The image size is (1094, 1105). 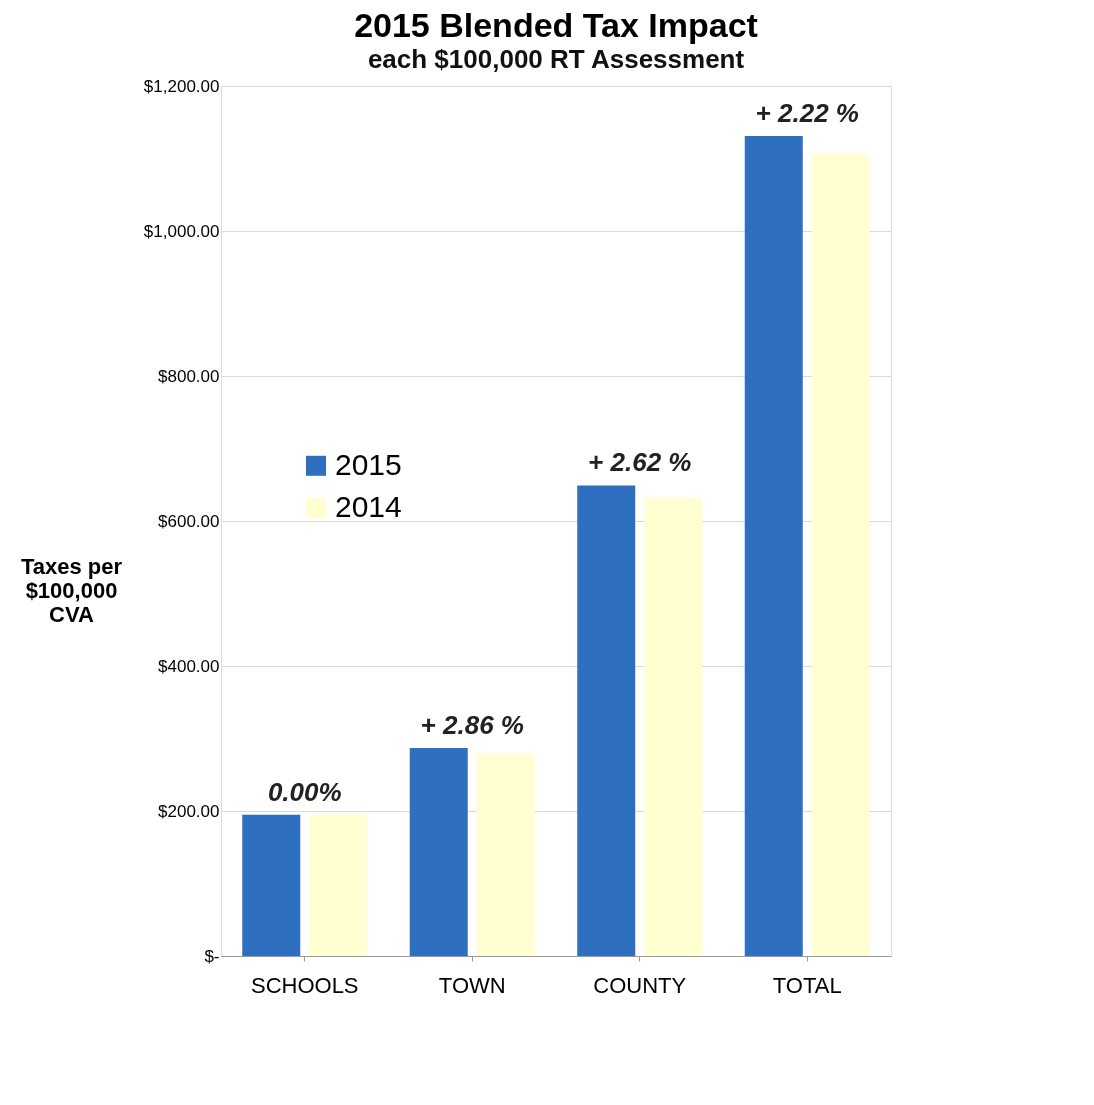 I want to click on annotation: + 2.86 %, so click(x=472, y=724).